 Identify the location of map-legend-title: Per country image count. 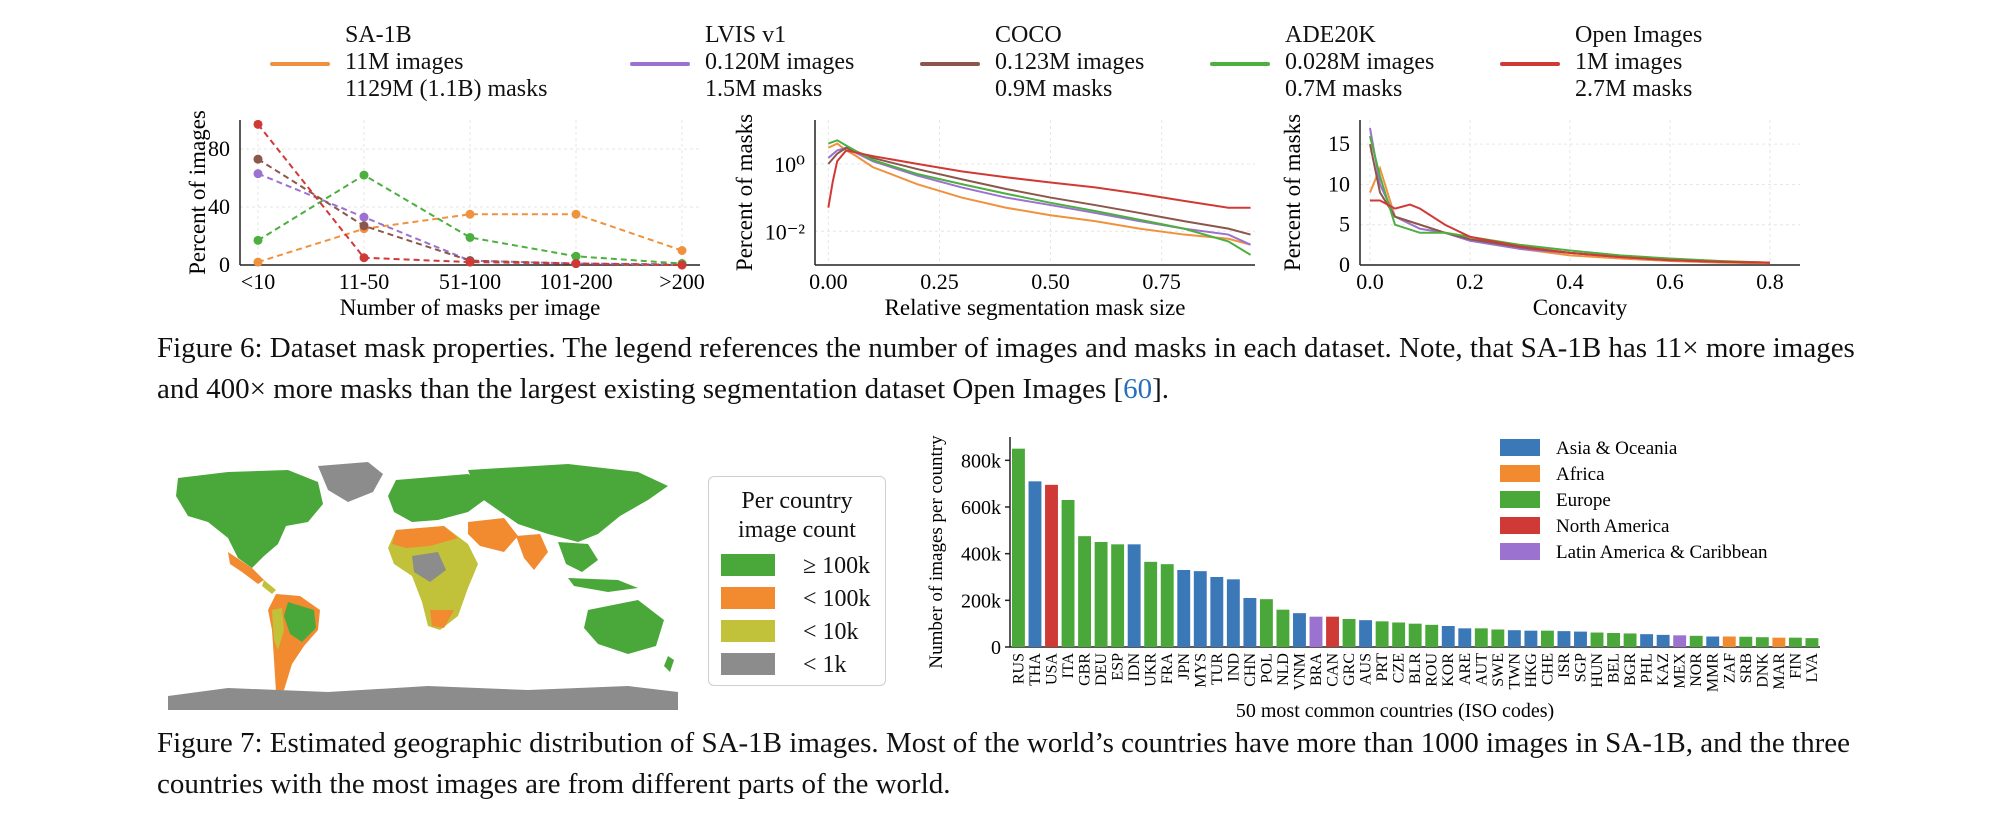
(797, 516).